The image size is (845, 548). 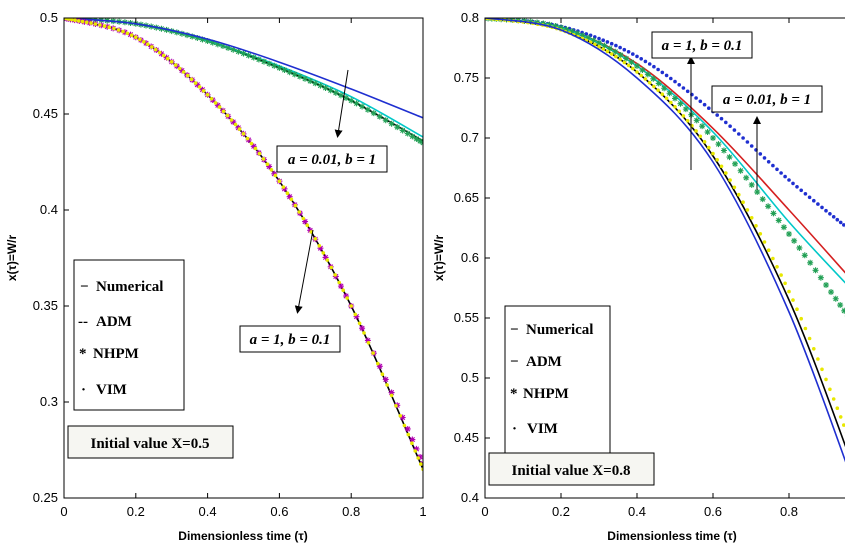 What do you see at coordinates (12, 257) in the screenshot?
I see `left-y-axis-label: x(τ)=W/r` at bounding box center [12, 257].